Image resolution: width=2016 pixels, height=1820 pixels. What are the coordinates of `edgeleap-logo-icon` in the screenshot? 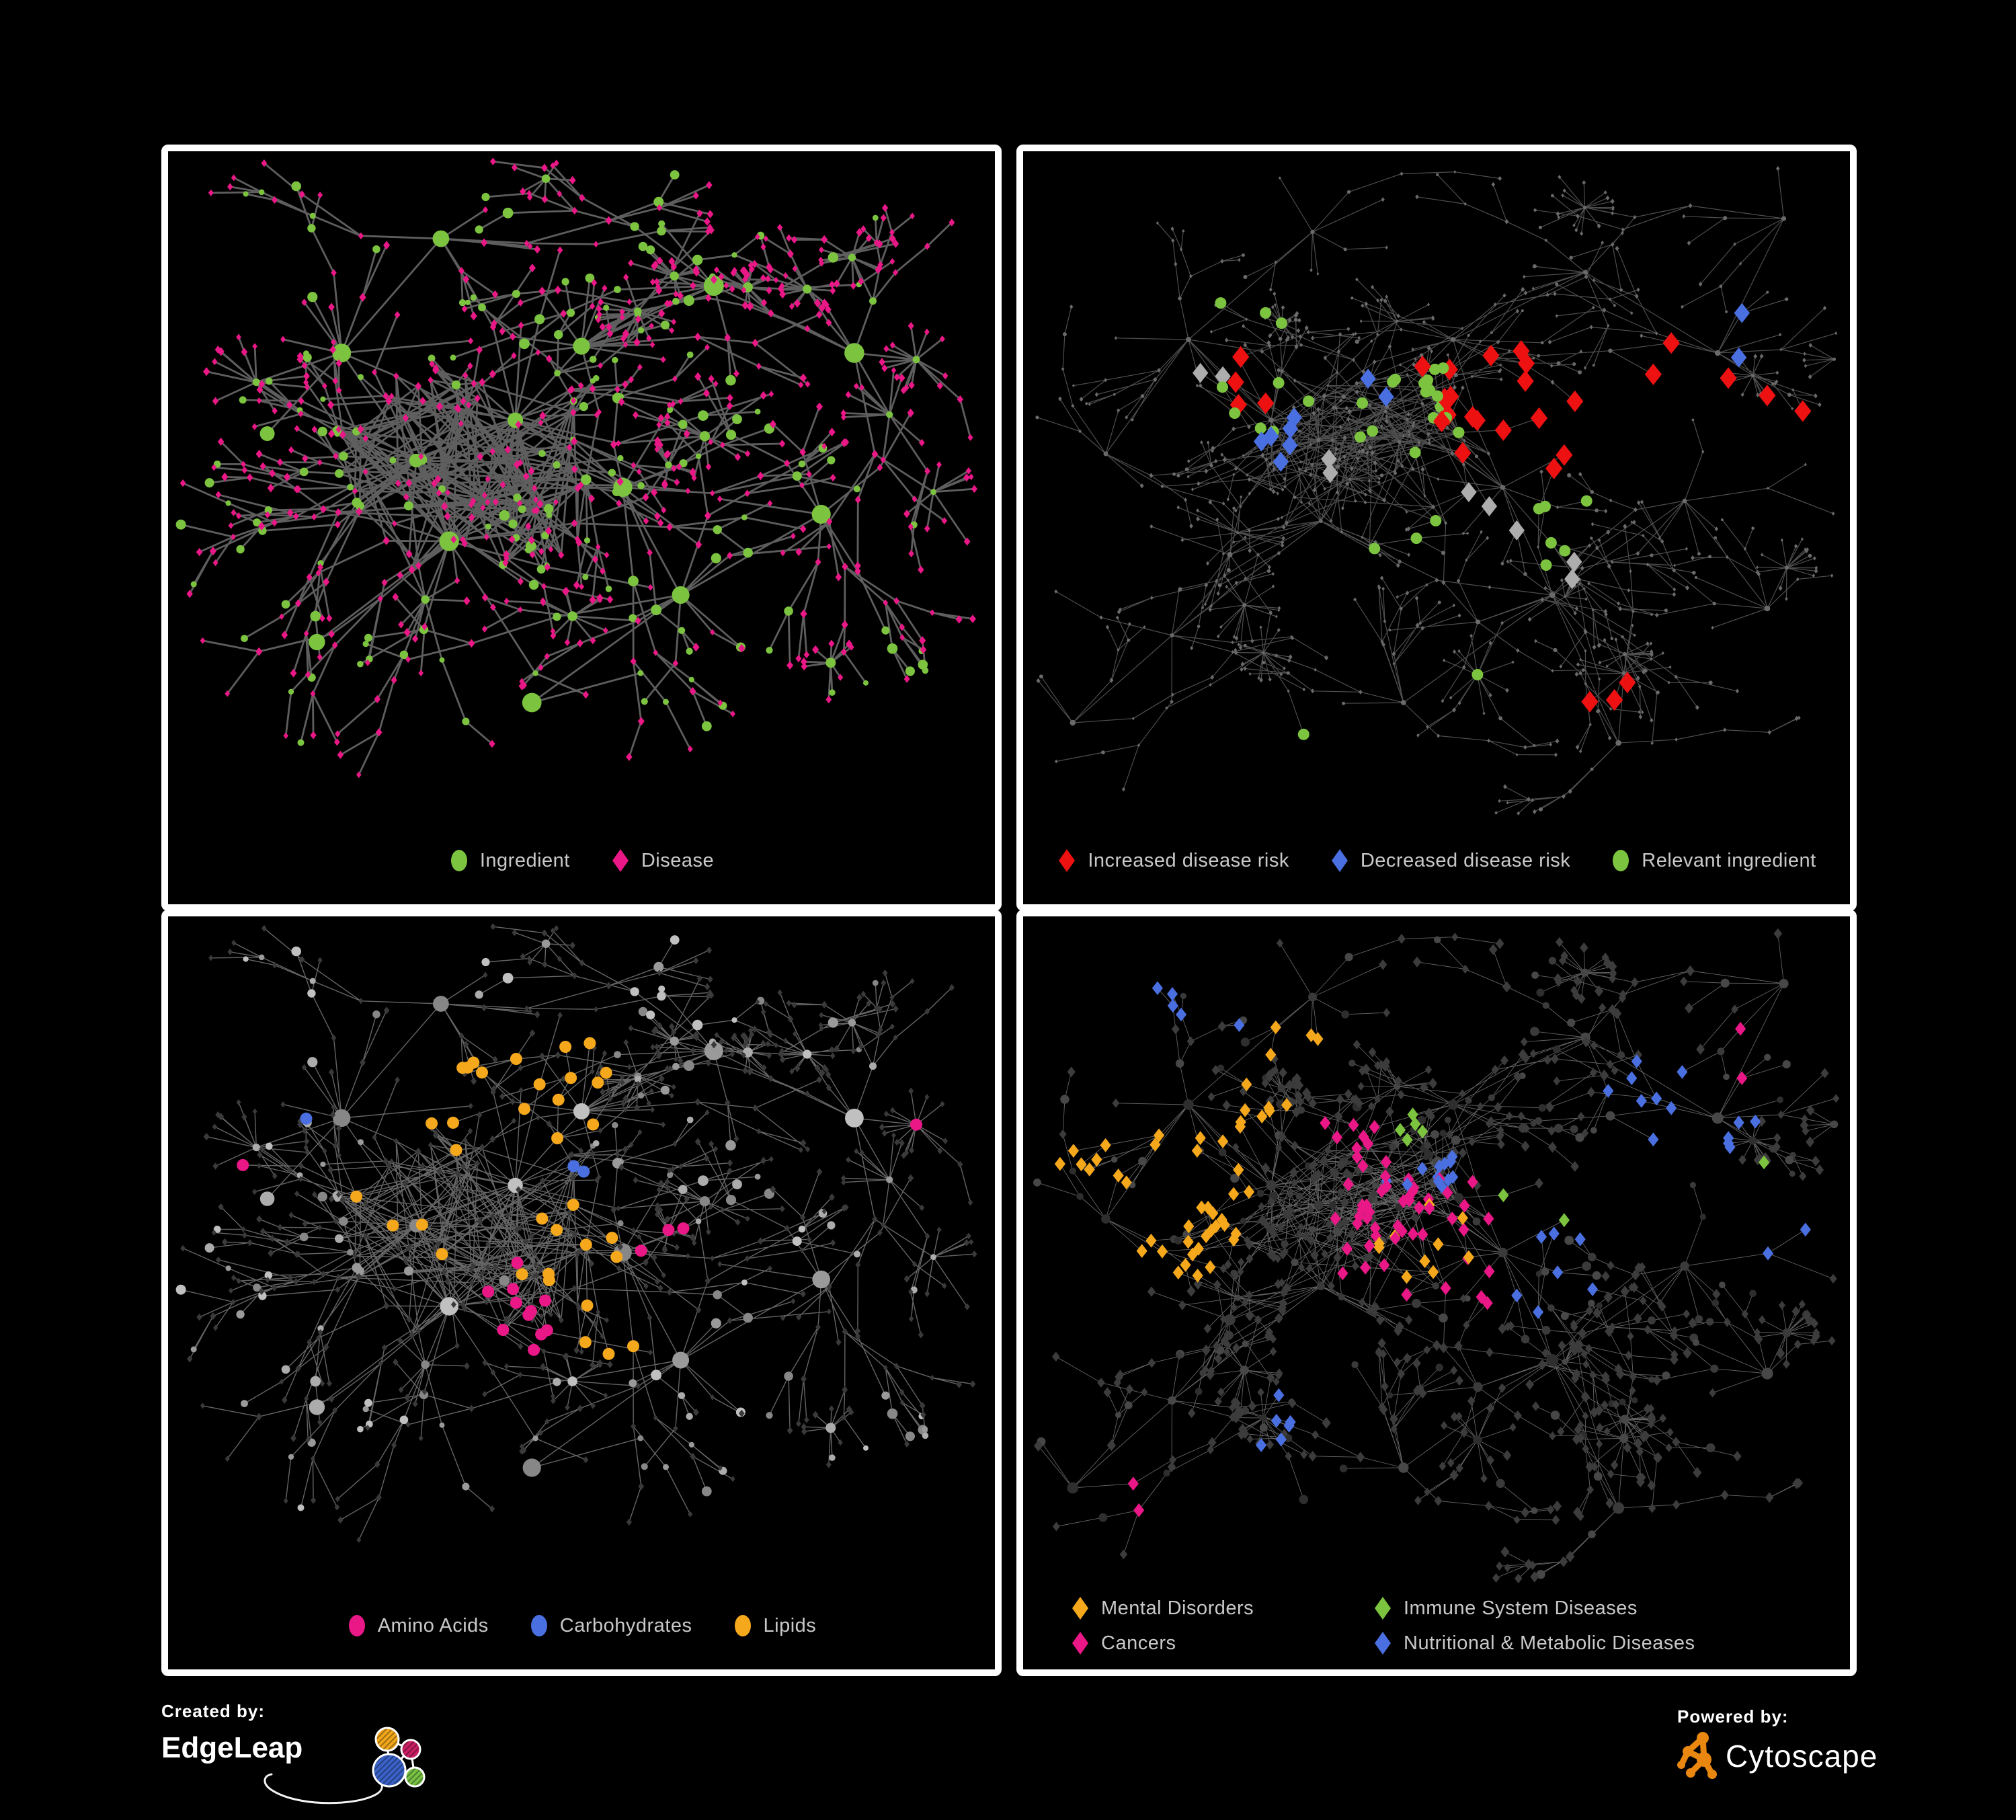 It's located at (345, 1766).